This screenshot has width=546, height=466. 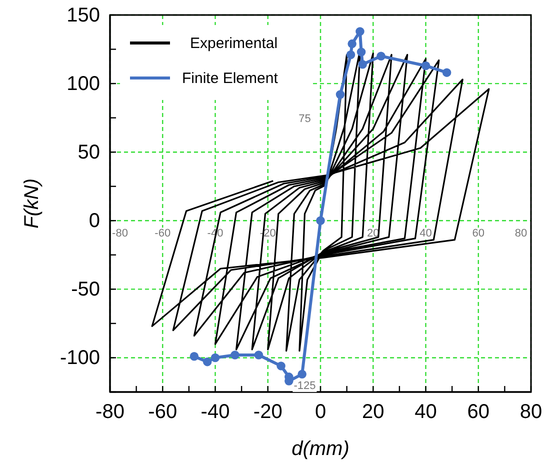 I want to click on y-axis-title: F(kN), so click(x=32, y=203).